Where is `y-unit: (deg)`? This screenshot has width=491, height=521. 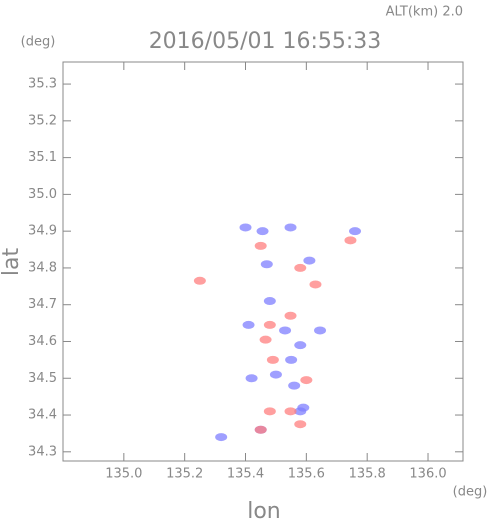
y-unit: (deg) is located at coordinates (38, 42).